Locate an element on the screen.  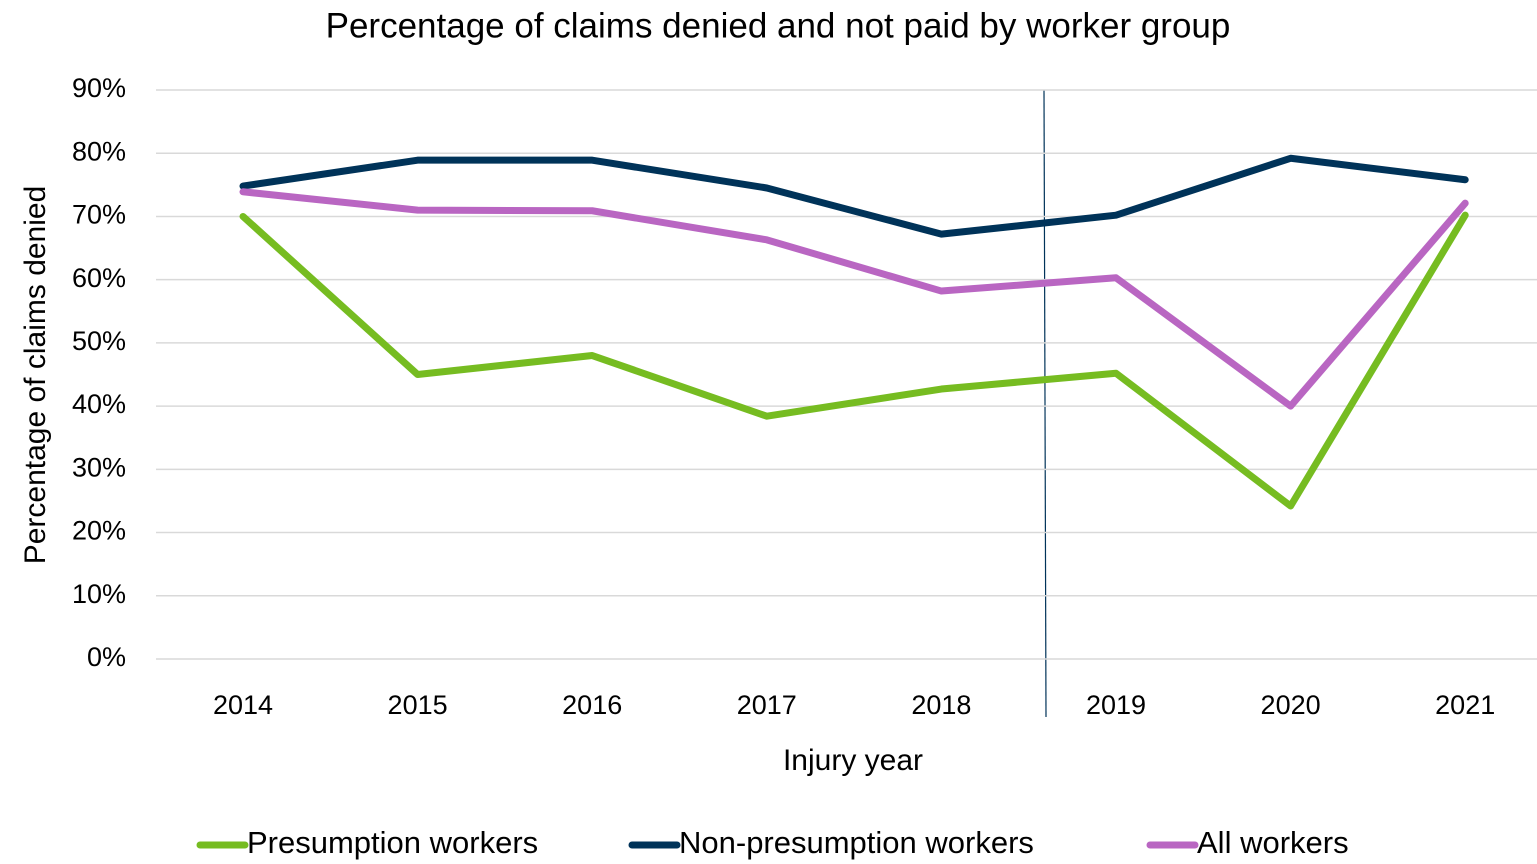
y-tick-label: 40% is located at coordinates (99, 404).